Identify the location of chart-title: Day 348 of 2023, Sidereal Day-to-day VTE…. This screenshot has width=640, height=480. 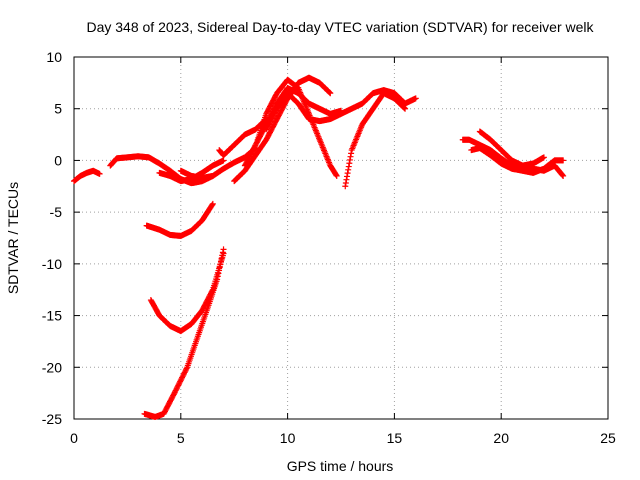
(340, 27).